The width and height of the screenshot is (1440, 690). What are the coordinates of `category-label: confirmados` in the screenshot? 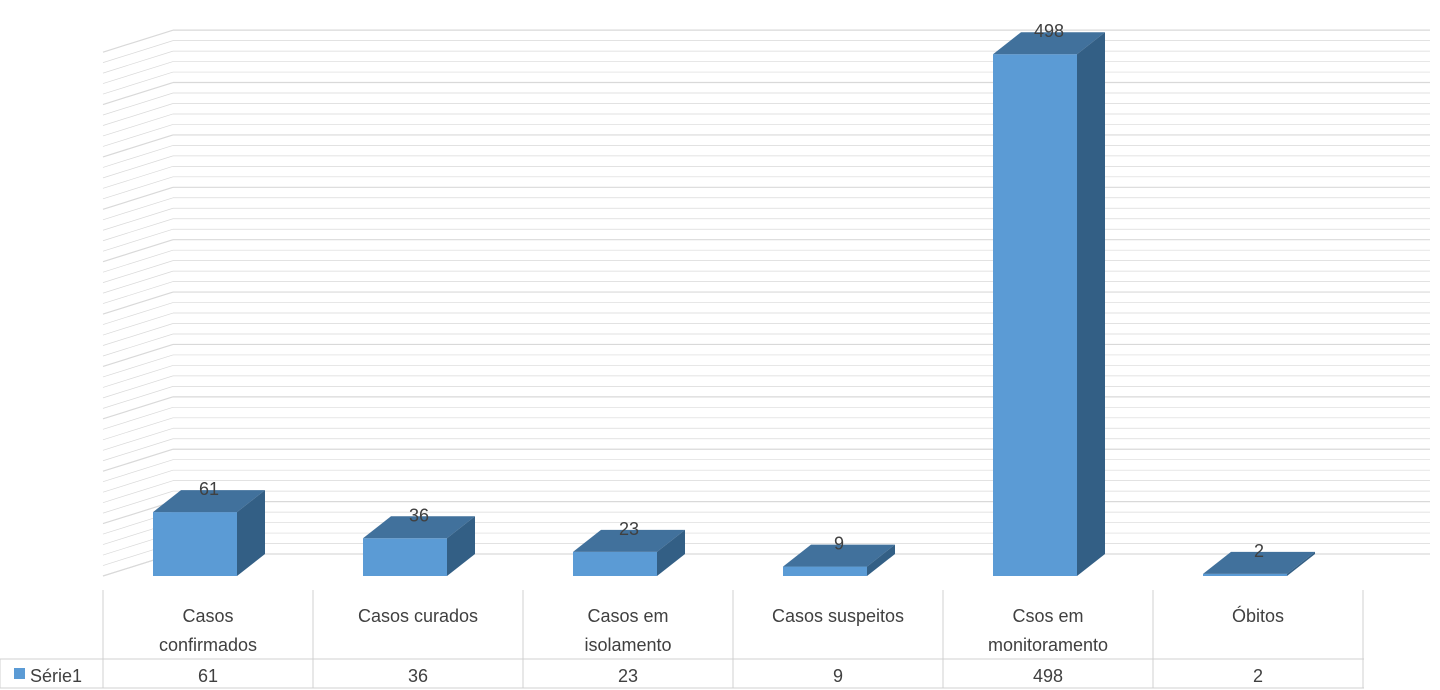 It's located at (208, 645).